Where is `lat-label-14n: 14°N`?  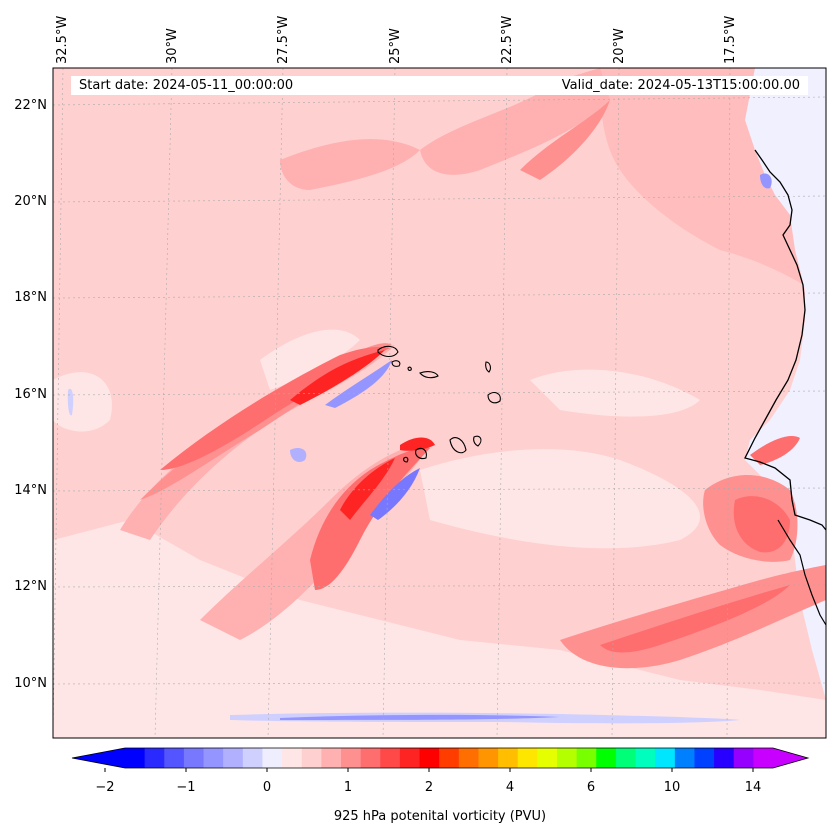
lat-label-14n: 14°N is located at coordinates (30, 490).